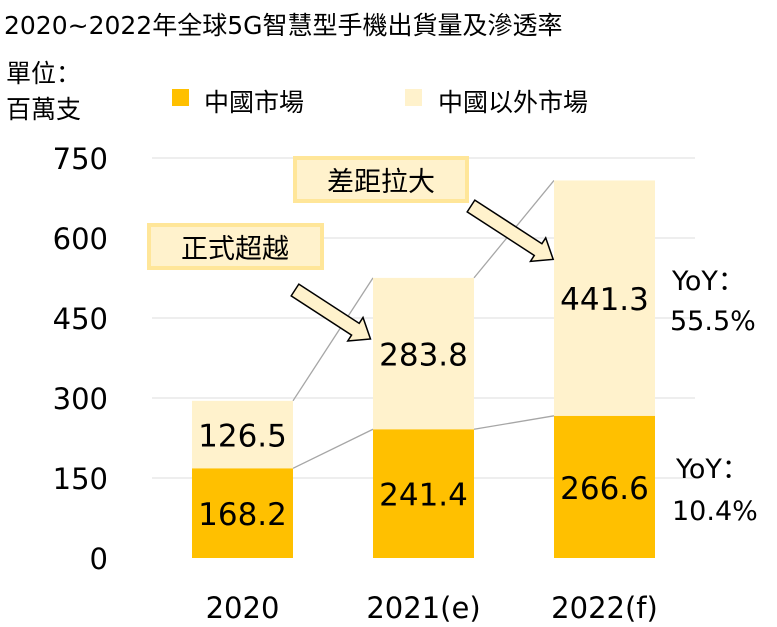 This screenshot has height=627, width=777. I want to click on legend-label-china: 中國市場, so click(254, 102).